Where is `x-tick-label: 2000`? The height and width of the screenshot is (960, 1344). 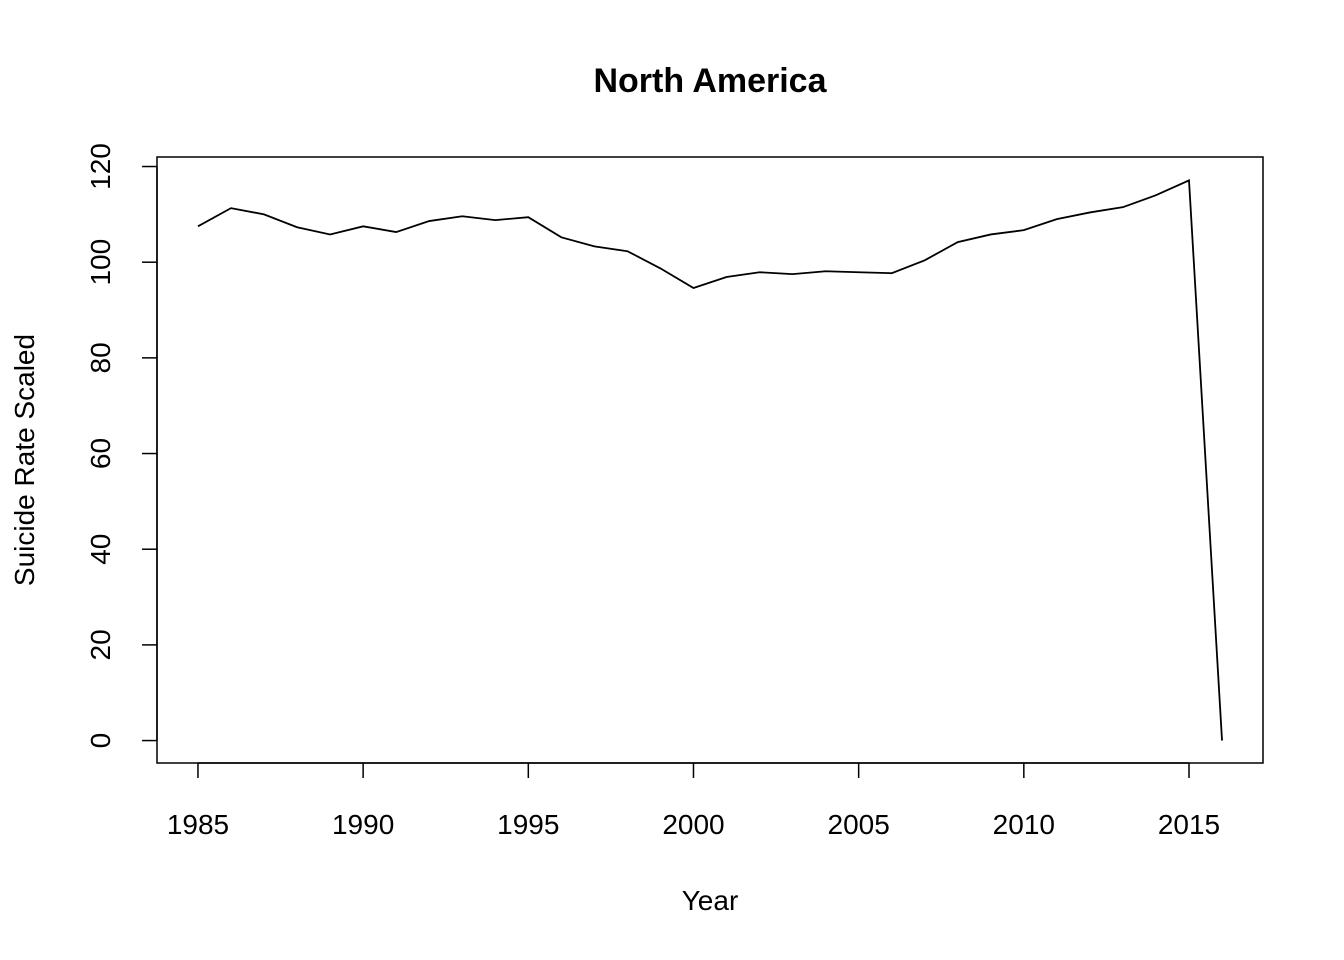 x-tick-label: 2000 is located at coordinates (693, 824).